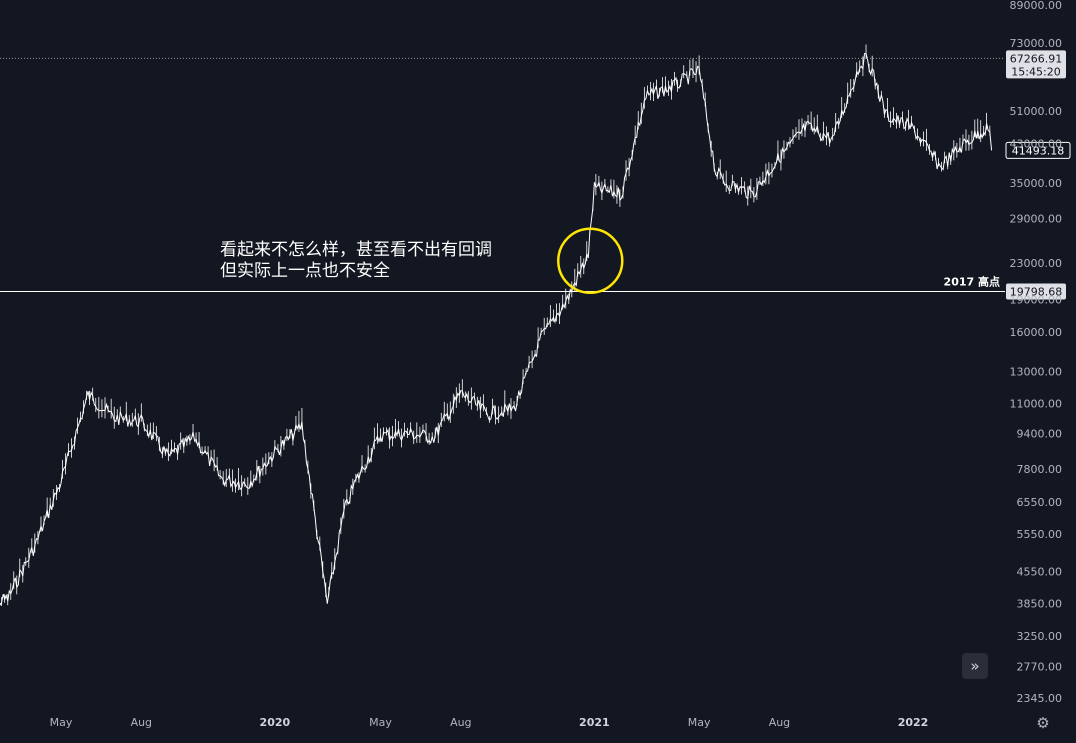  I want to click on last-price-label-box, so click(1038, 150).